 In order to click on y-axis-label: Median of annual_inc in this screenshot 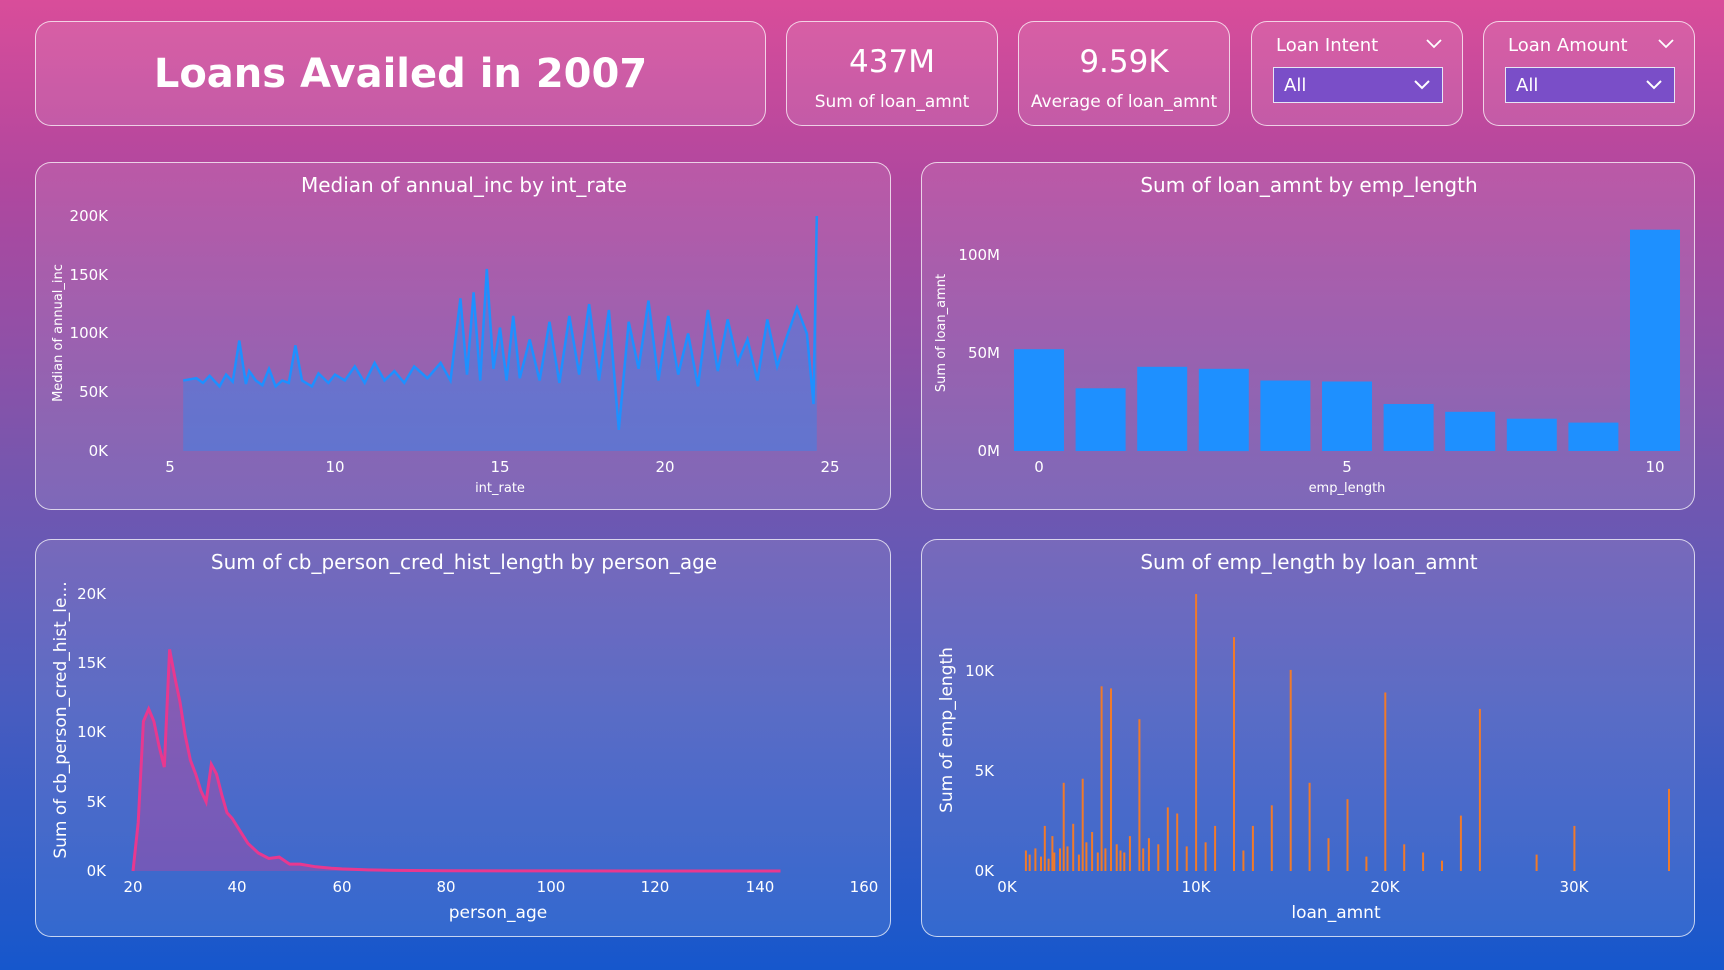, I will do `click(58, 333)`.